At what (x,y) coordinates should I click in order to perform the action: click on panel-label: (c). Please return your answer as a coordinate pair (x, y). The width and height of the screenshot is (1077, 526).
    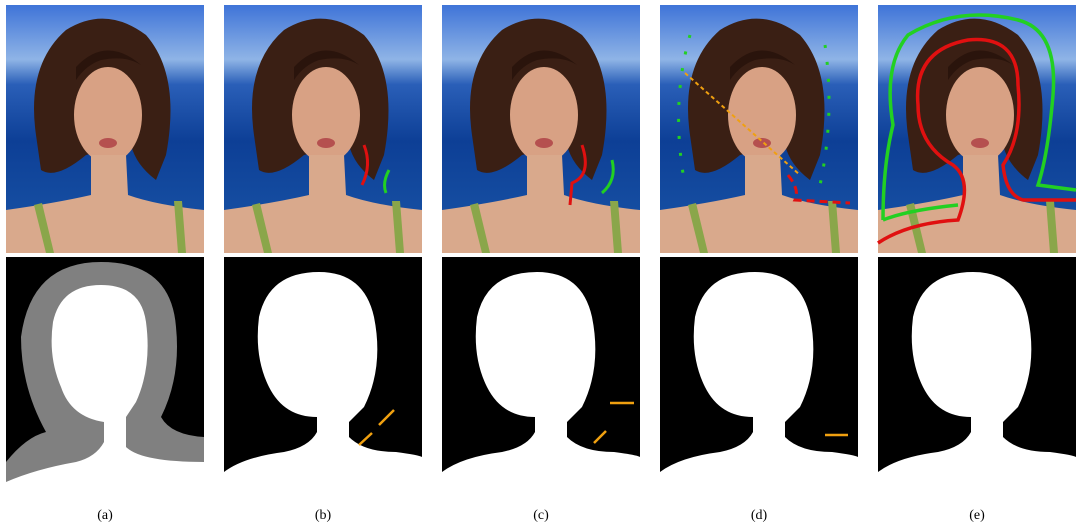
    Looking at the image, I should click on (541, 515).